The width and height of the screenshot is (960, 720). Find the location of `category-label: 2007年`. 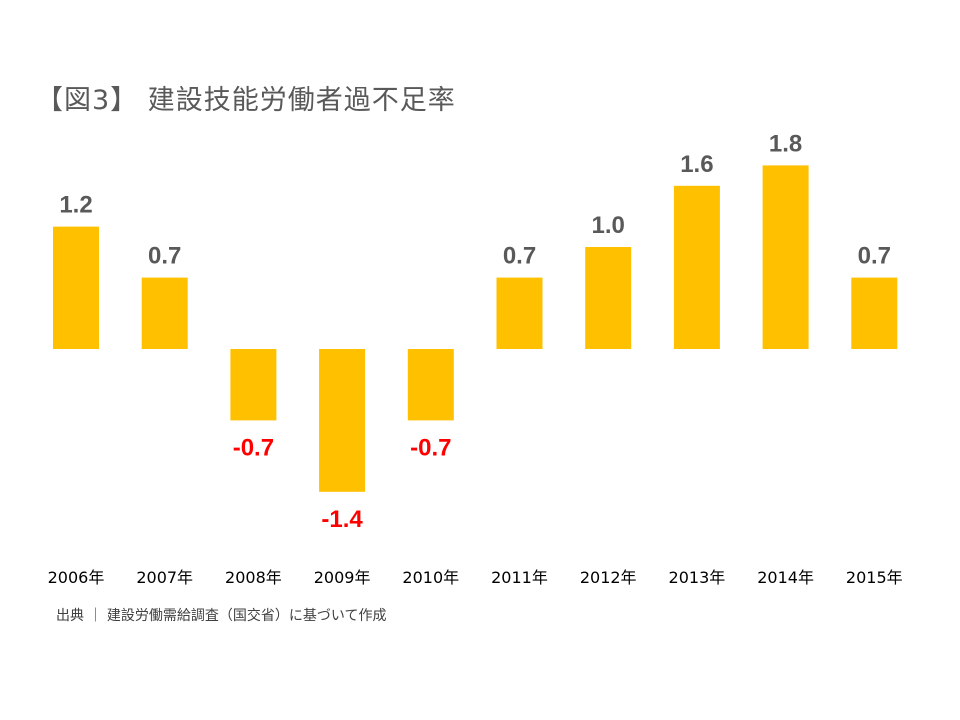

category-label: 2007年 is located at coordinates (164, 577).